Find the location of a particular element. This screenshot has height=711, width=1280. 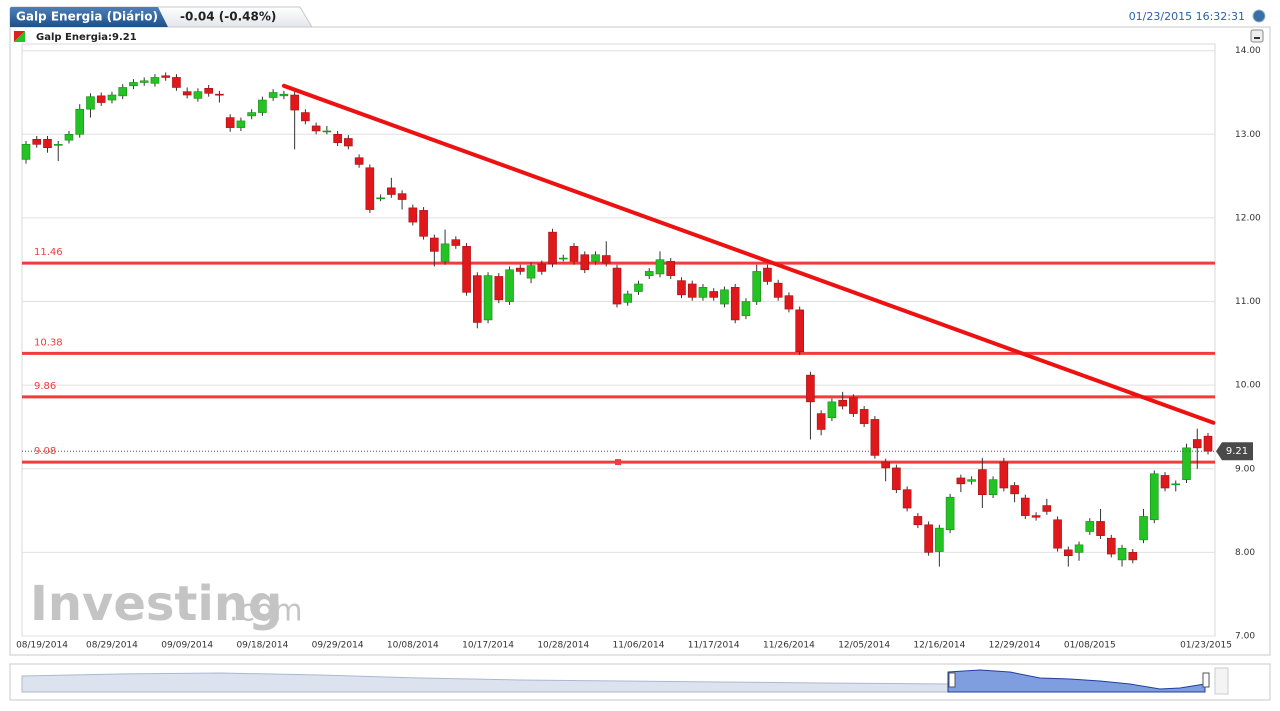

x-tick-label: 09/18/2014 is located at coordinates (262, 646).